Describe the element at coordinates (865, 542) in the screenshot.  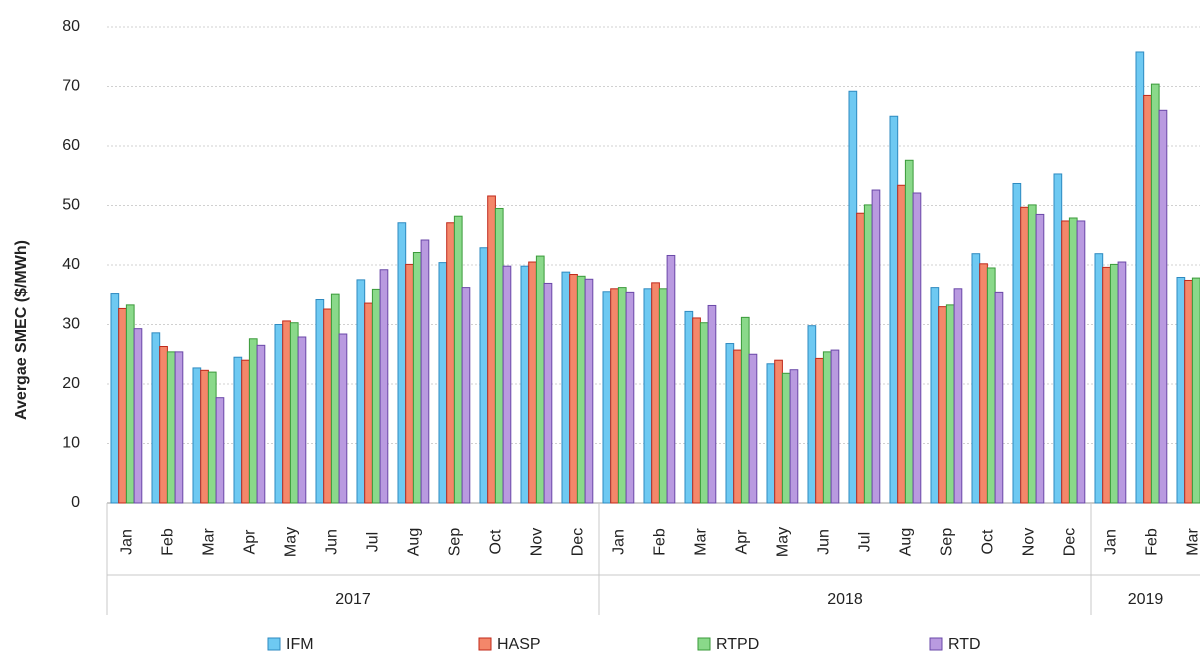
I see `x-tick-label: Jul` at that location.